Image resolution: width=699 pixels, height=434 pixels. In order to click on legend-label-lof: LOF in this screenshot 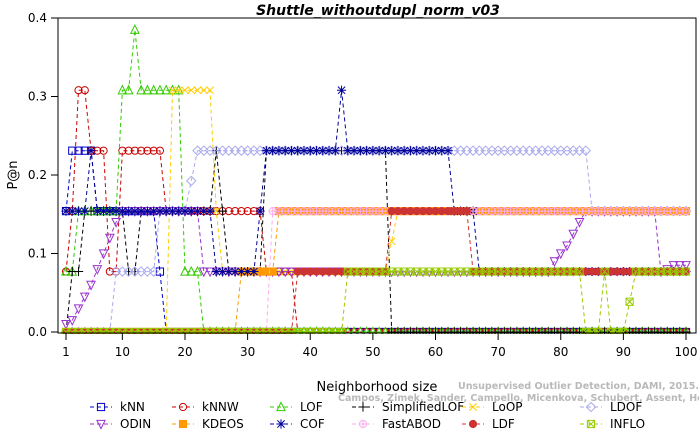, I will do `click(311, 407)`.